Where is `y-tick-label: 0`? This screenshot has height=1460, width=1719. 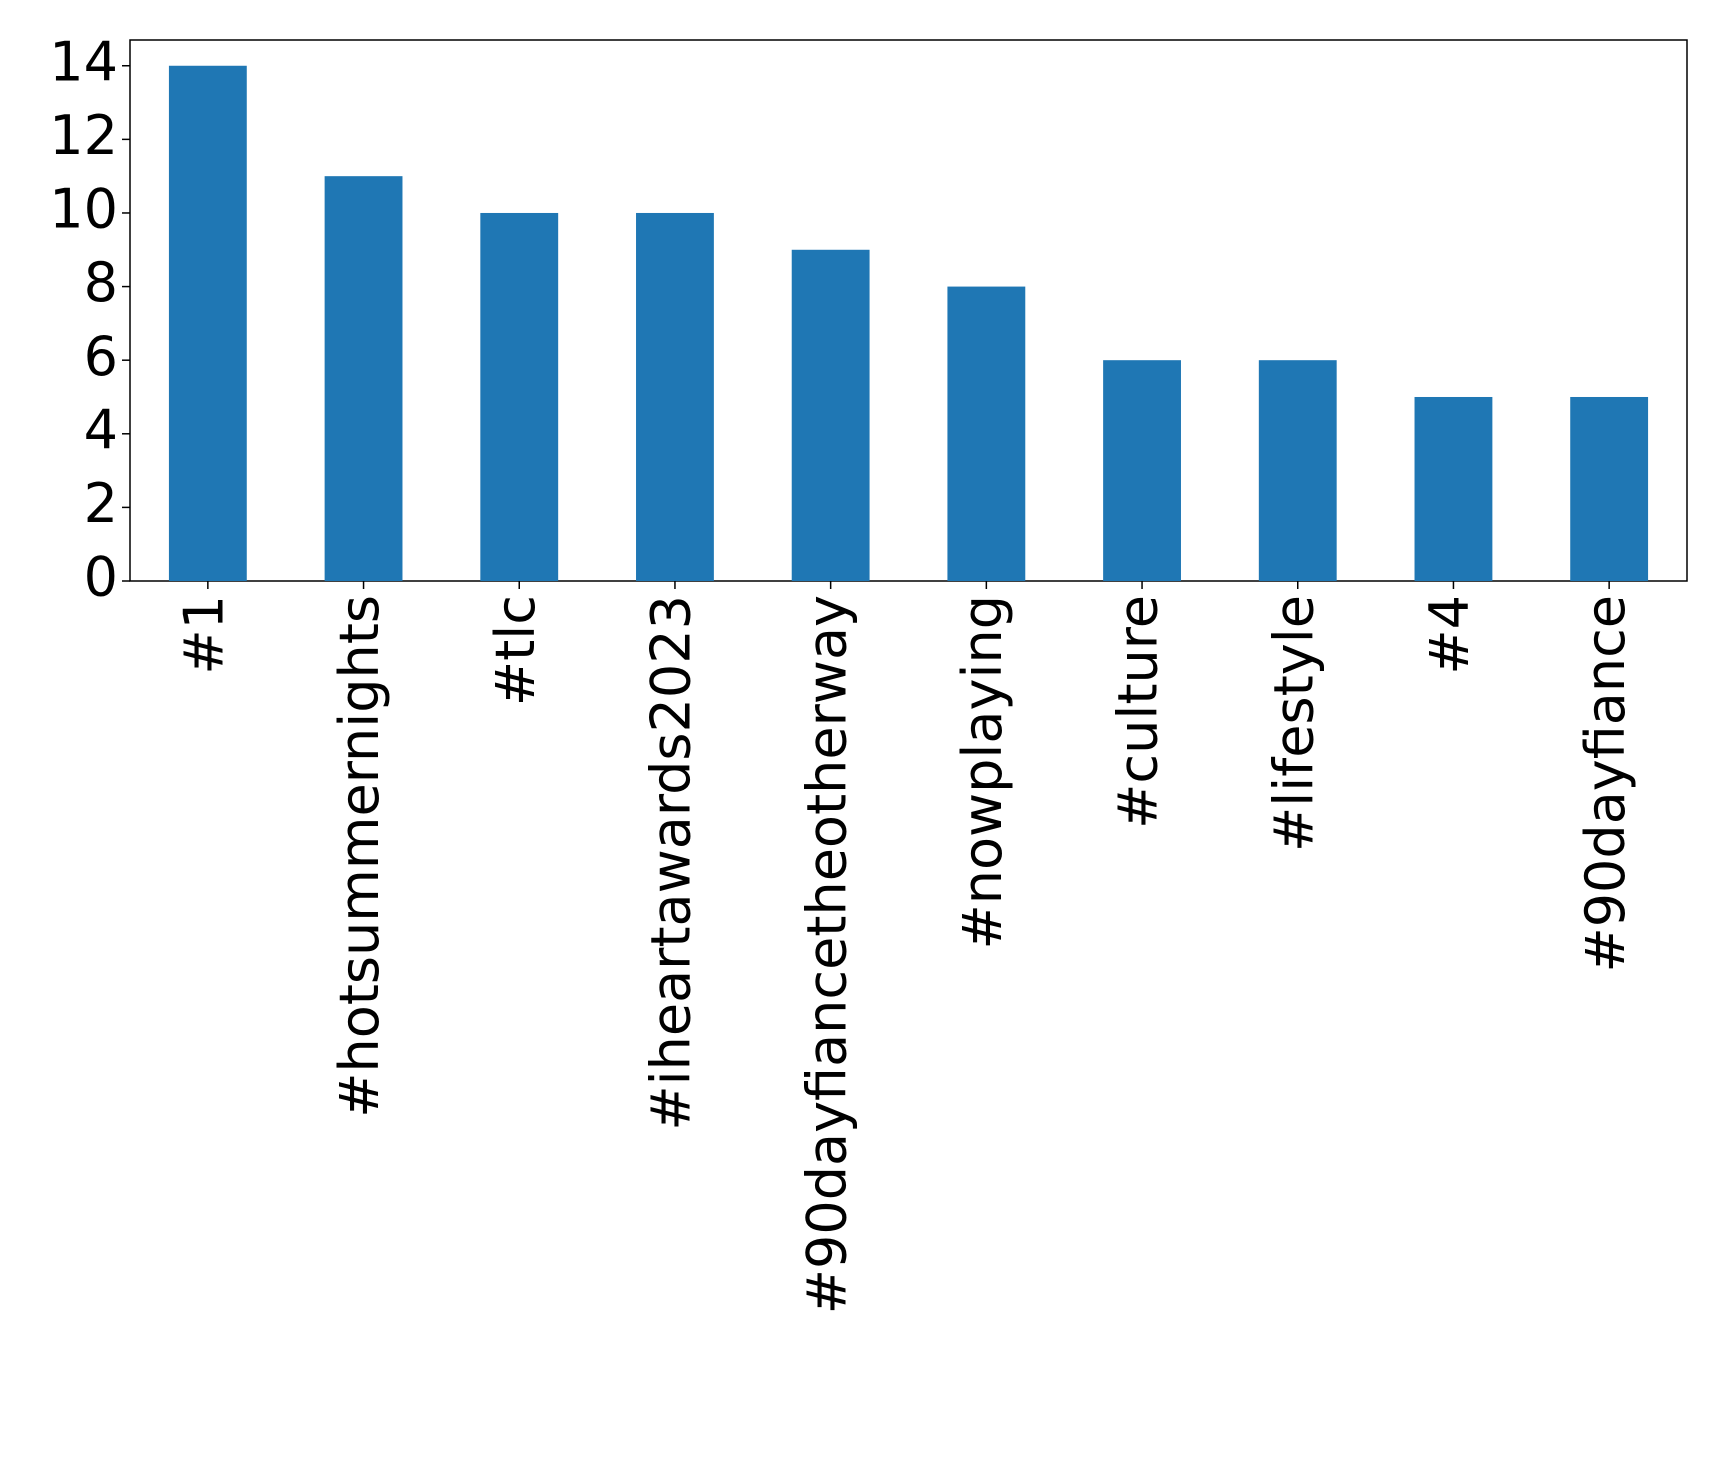
y-tick-label: 0 is located at coordinates (101, 577).